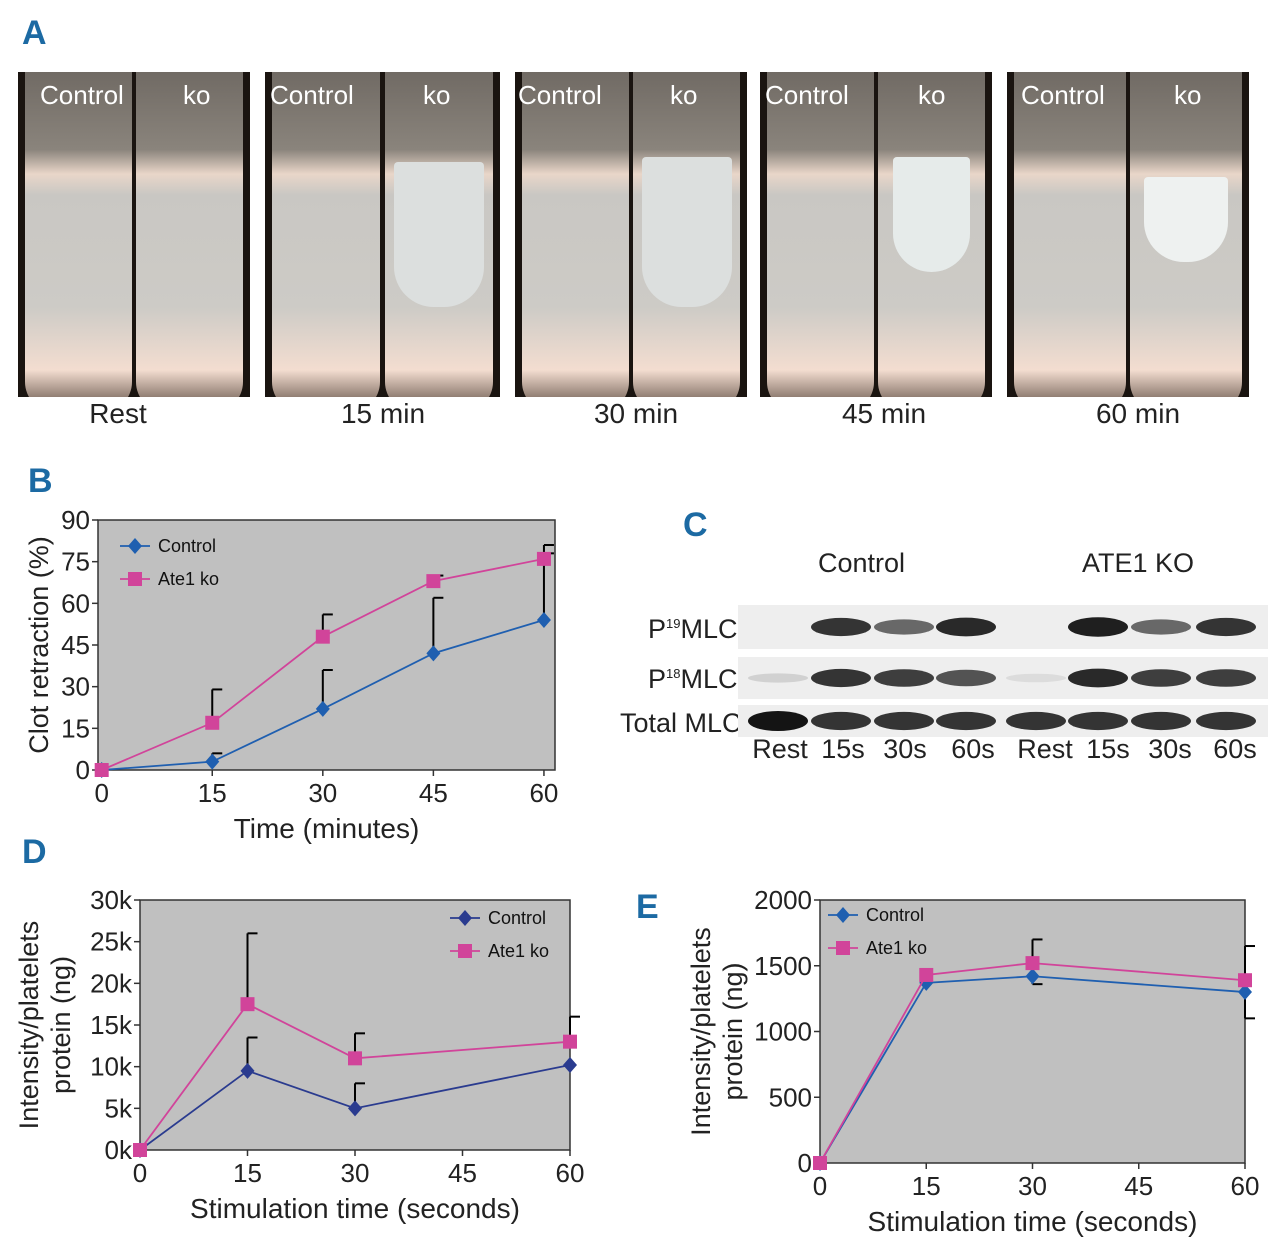 Image resolution: width=1280 pixels, height=1258 pixels. Describe the element at coordinates (75, 562) in the screenshot. I see `y-tick-label: 75` at that location.